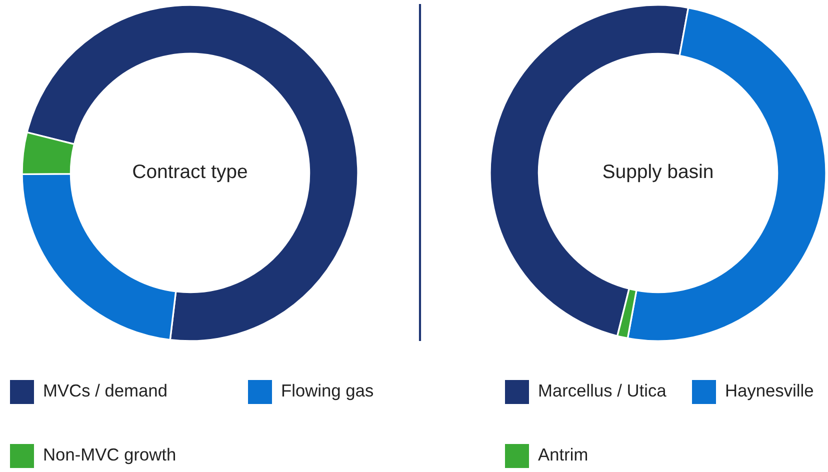  Describe the element at coordinates (328, 392) in the screenshot. I see `legend-label: Flowing gas` at that location.